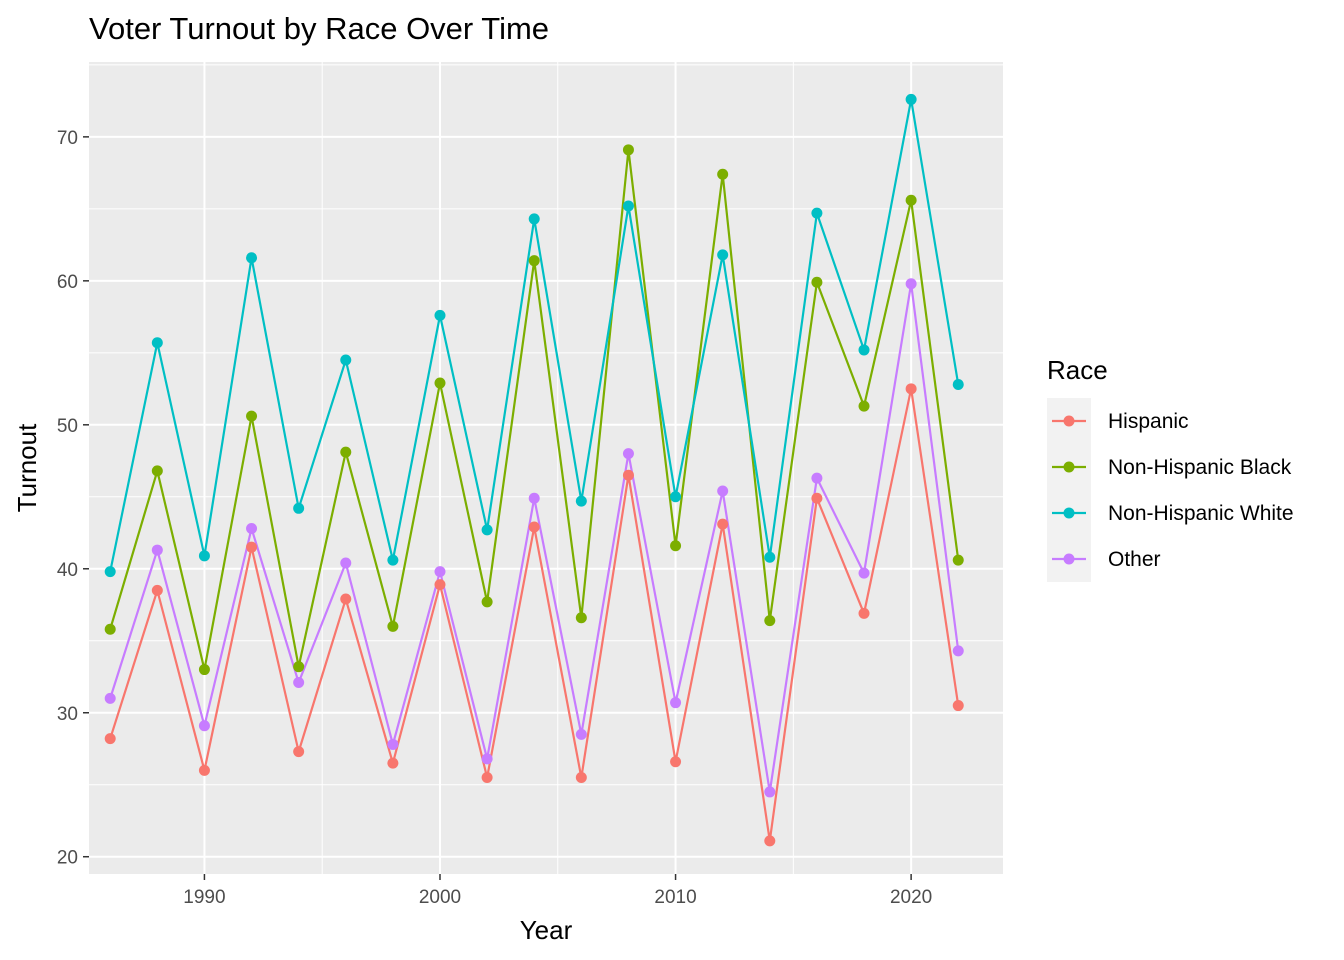 This screenshot has width=1344, height=960. What do you see at coordinates (1134, 559) in the screenshot?
I see `legend-label: Other` at bounding box center [1134, 559].